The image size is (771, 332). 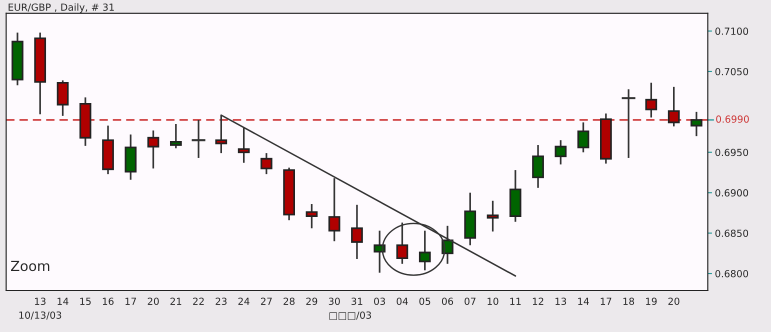 I want to click on x-tick-label: 06, so click(x=448, y=301).